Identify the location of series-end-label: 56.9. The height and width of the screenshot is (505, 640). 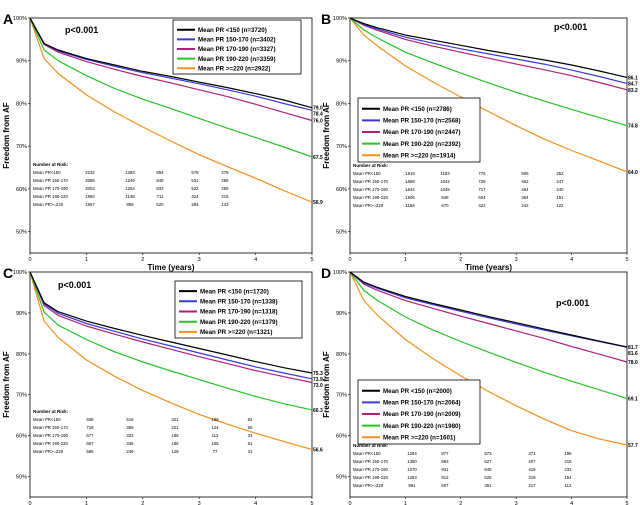
(318, 203).